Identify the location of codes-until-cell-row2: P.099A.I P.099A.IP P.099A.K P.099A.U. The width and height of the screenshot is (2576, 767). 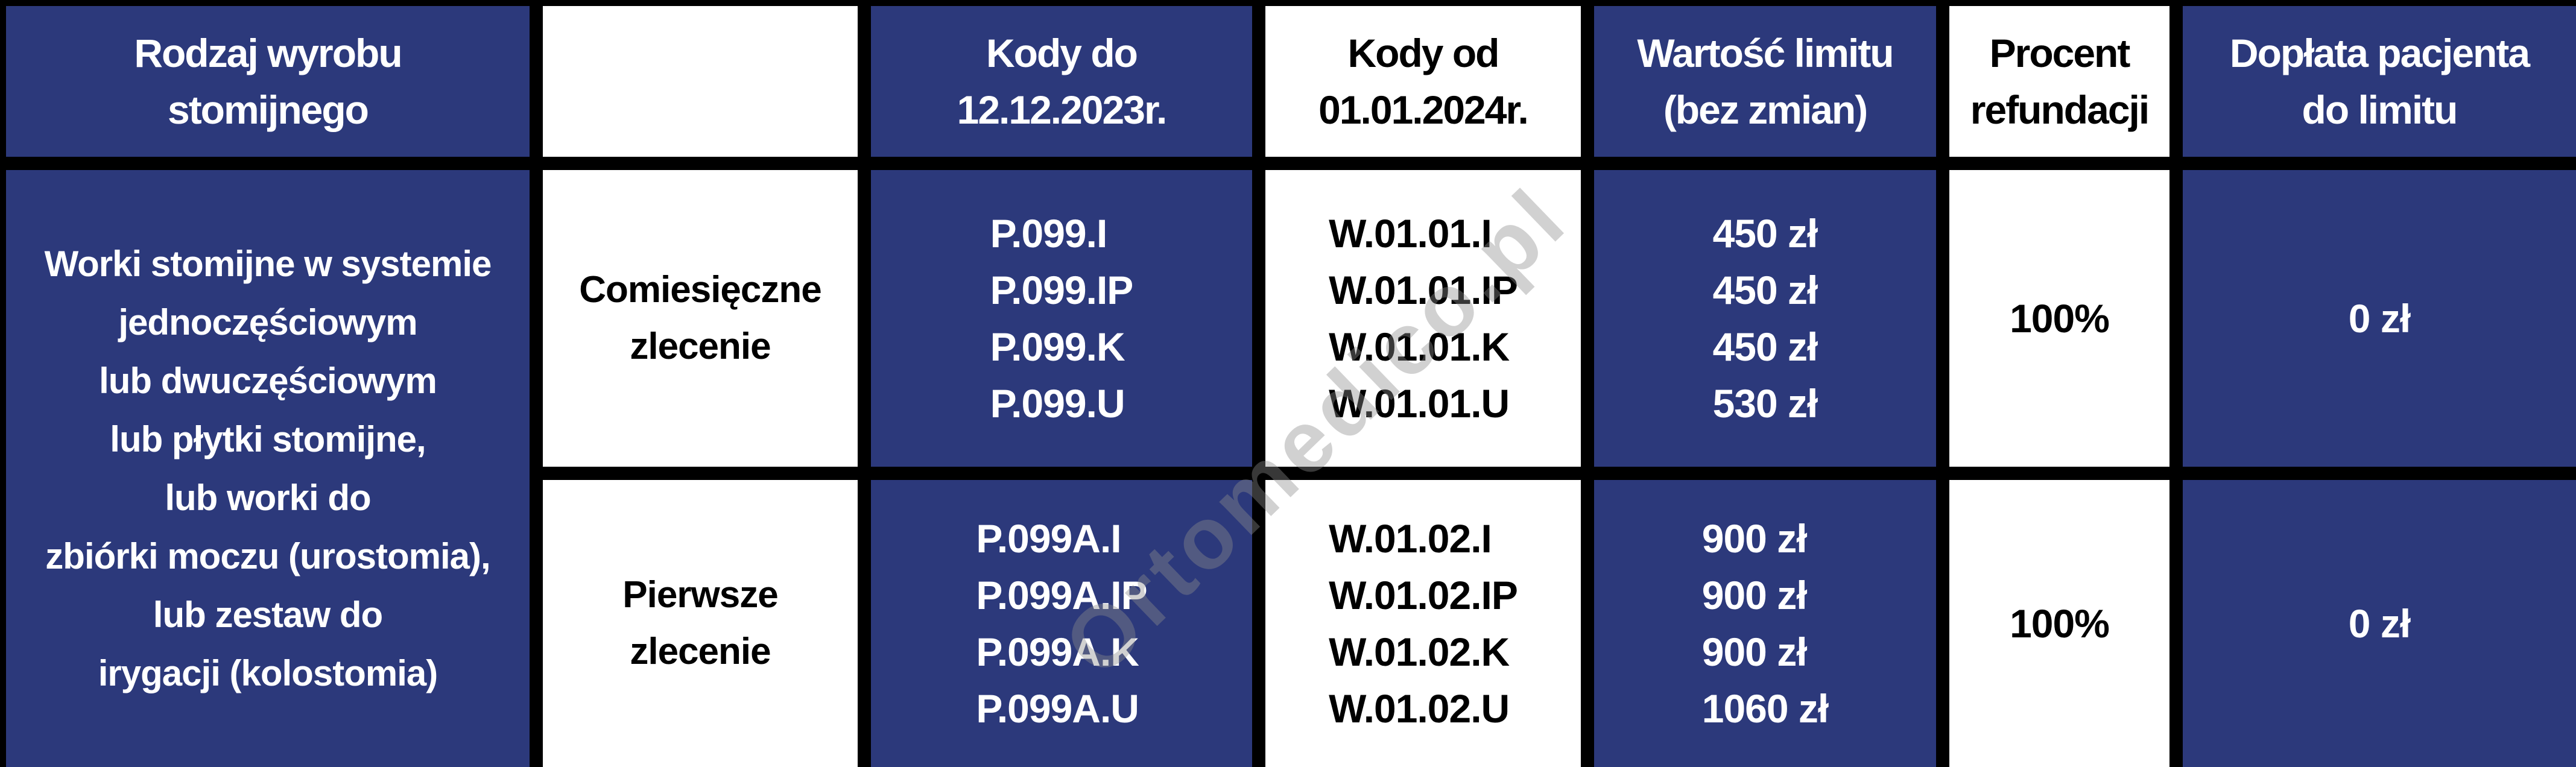
(1061, 623).